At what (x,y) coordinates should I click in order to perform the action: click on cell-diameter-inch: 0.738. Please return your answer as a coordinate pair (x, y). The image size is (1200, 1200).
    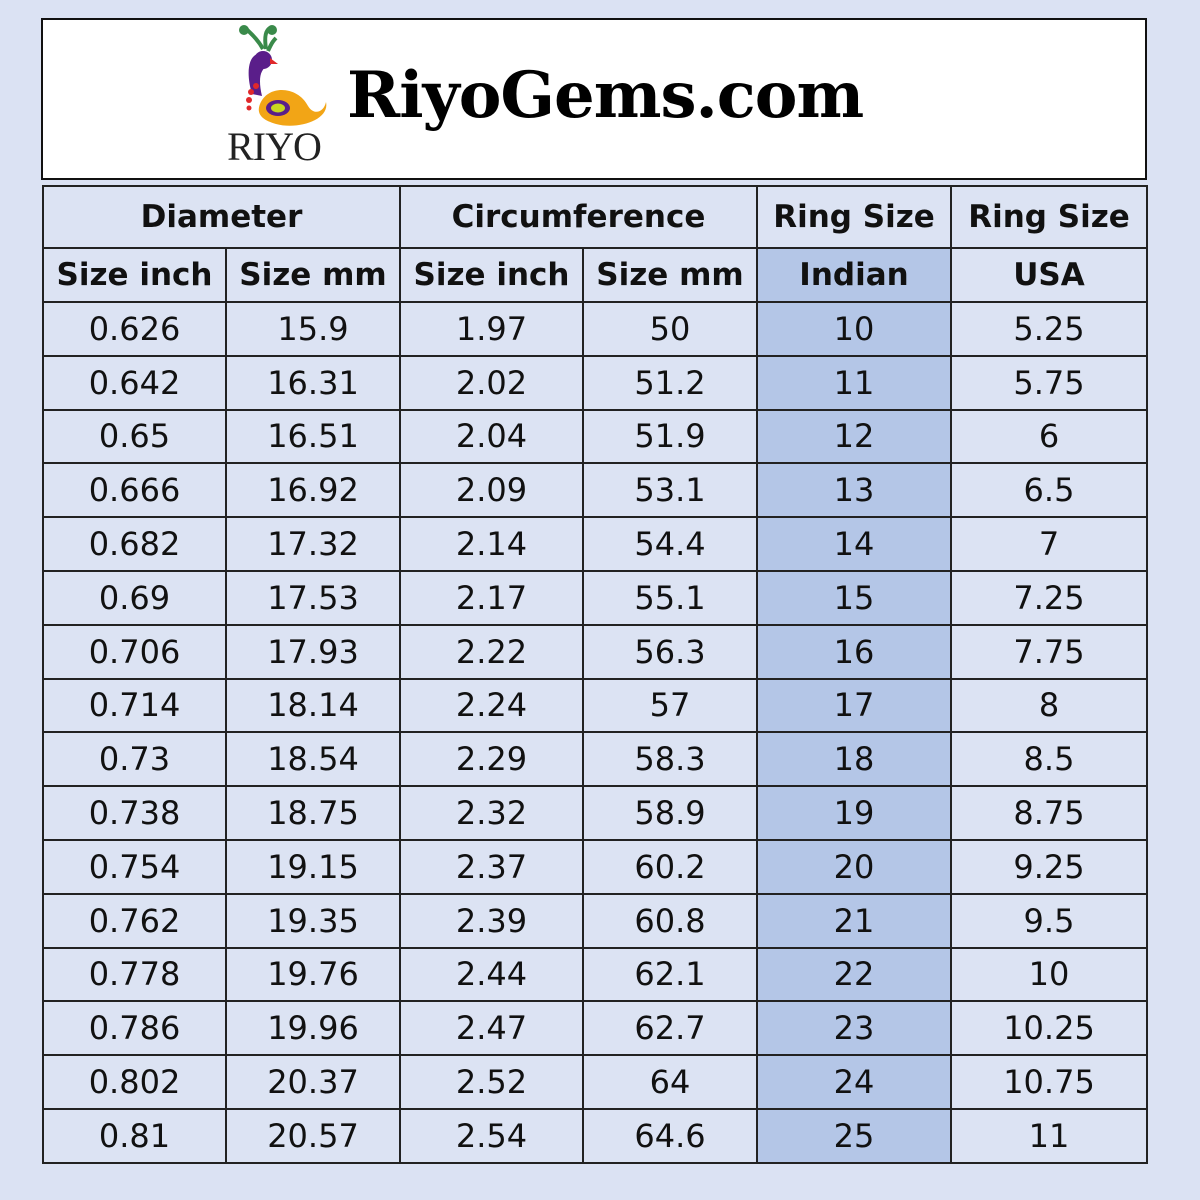
    Looking at the image, I should click on (134, 813).